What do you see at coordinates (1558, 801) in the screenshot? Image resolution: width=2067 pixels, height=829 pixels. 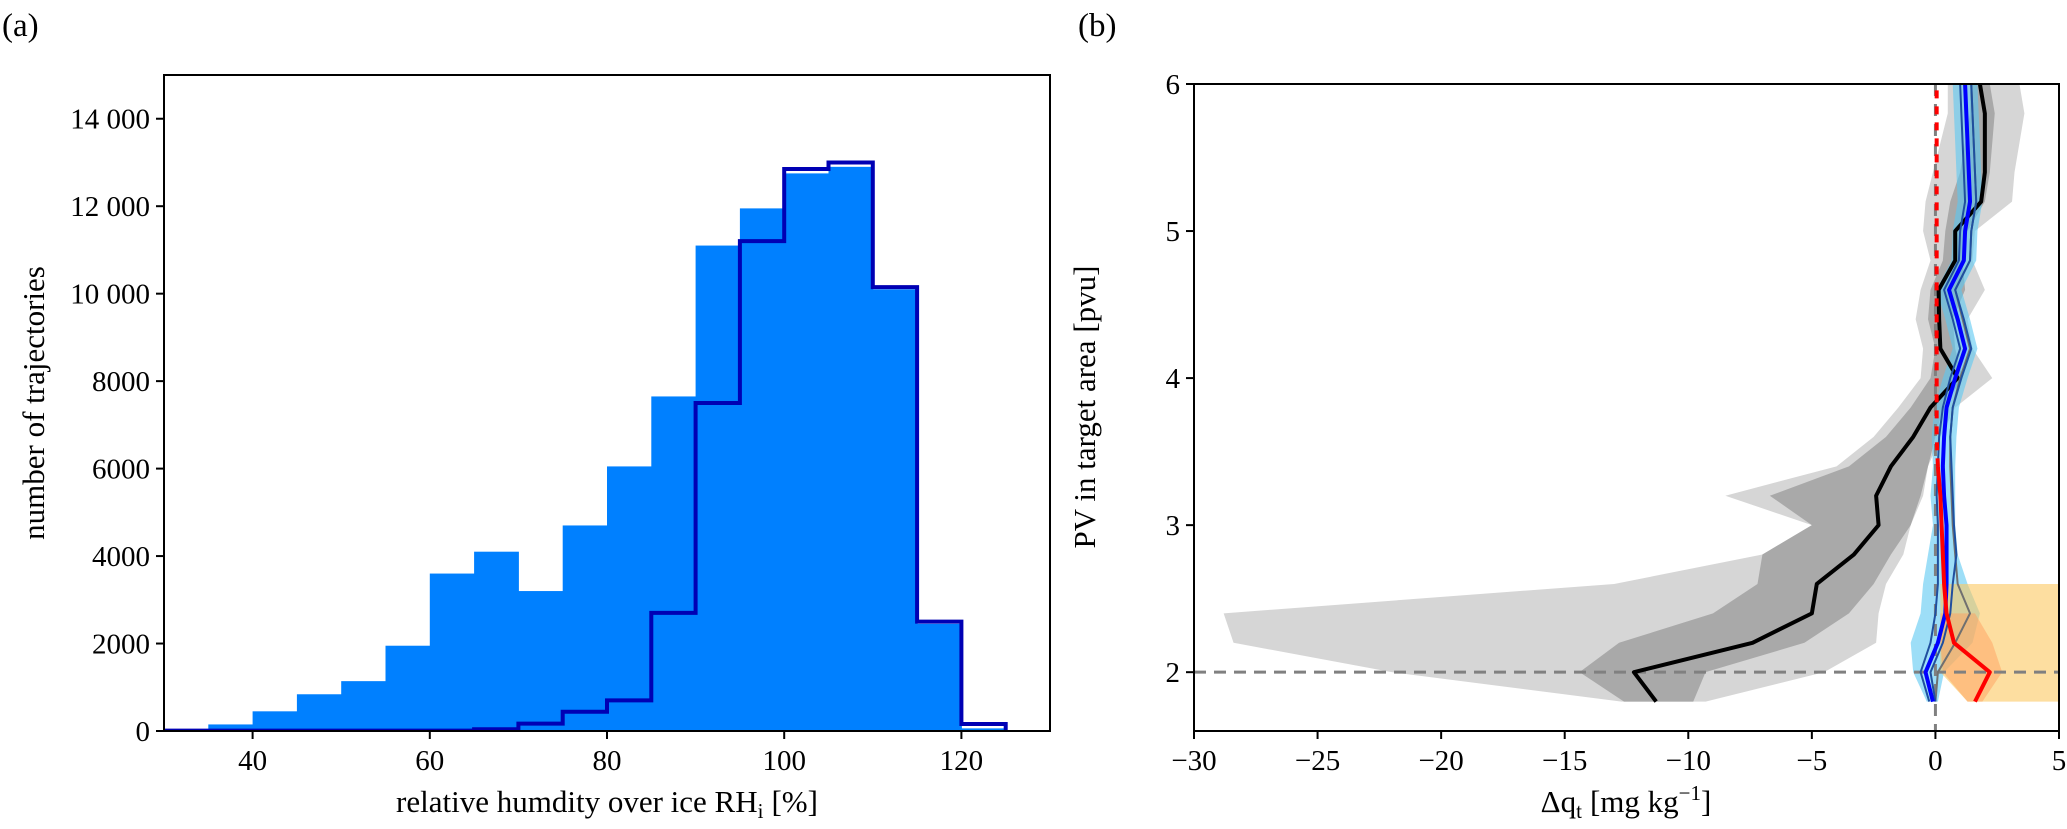 I see `xlabel-main: Δq` at bounding box center [1558, 801].